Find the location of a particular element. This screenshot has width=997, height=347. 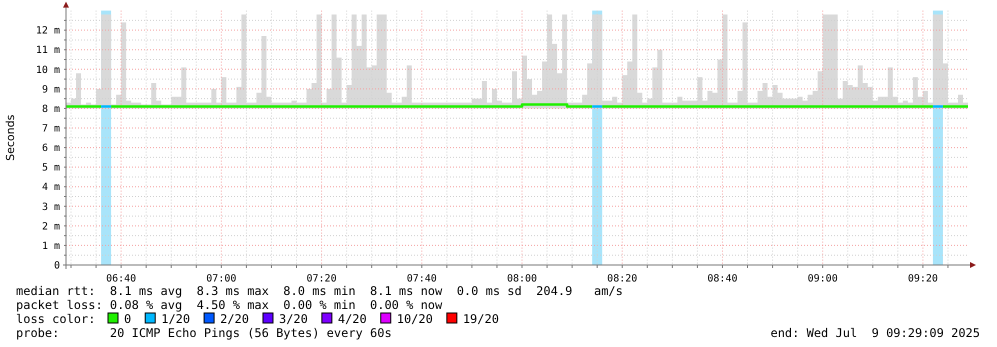

x-tick-label: 07:00 is located at coordinates (221, 279).